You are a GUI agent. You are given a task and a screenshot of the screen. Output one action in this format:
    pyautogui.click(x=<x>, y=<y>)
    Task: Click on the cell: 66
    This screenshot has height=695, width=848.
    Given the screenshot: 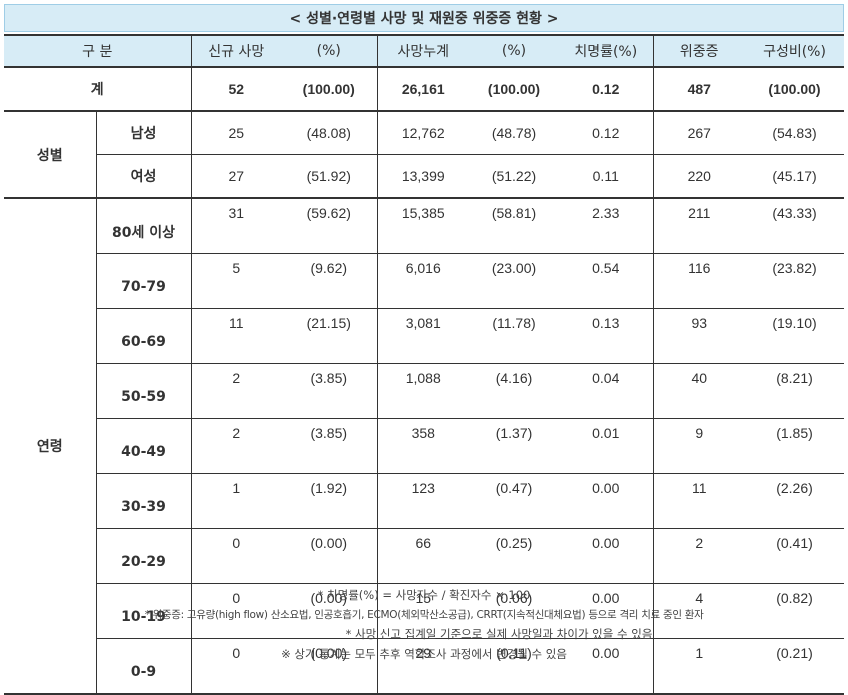 What is the action you would take?
    pyautogui.click(x=423, y=556)
    